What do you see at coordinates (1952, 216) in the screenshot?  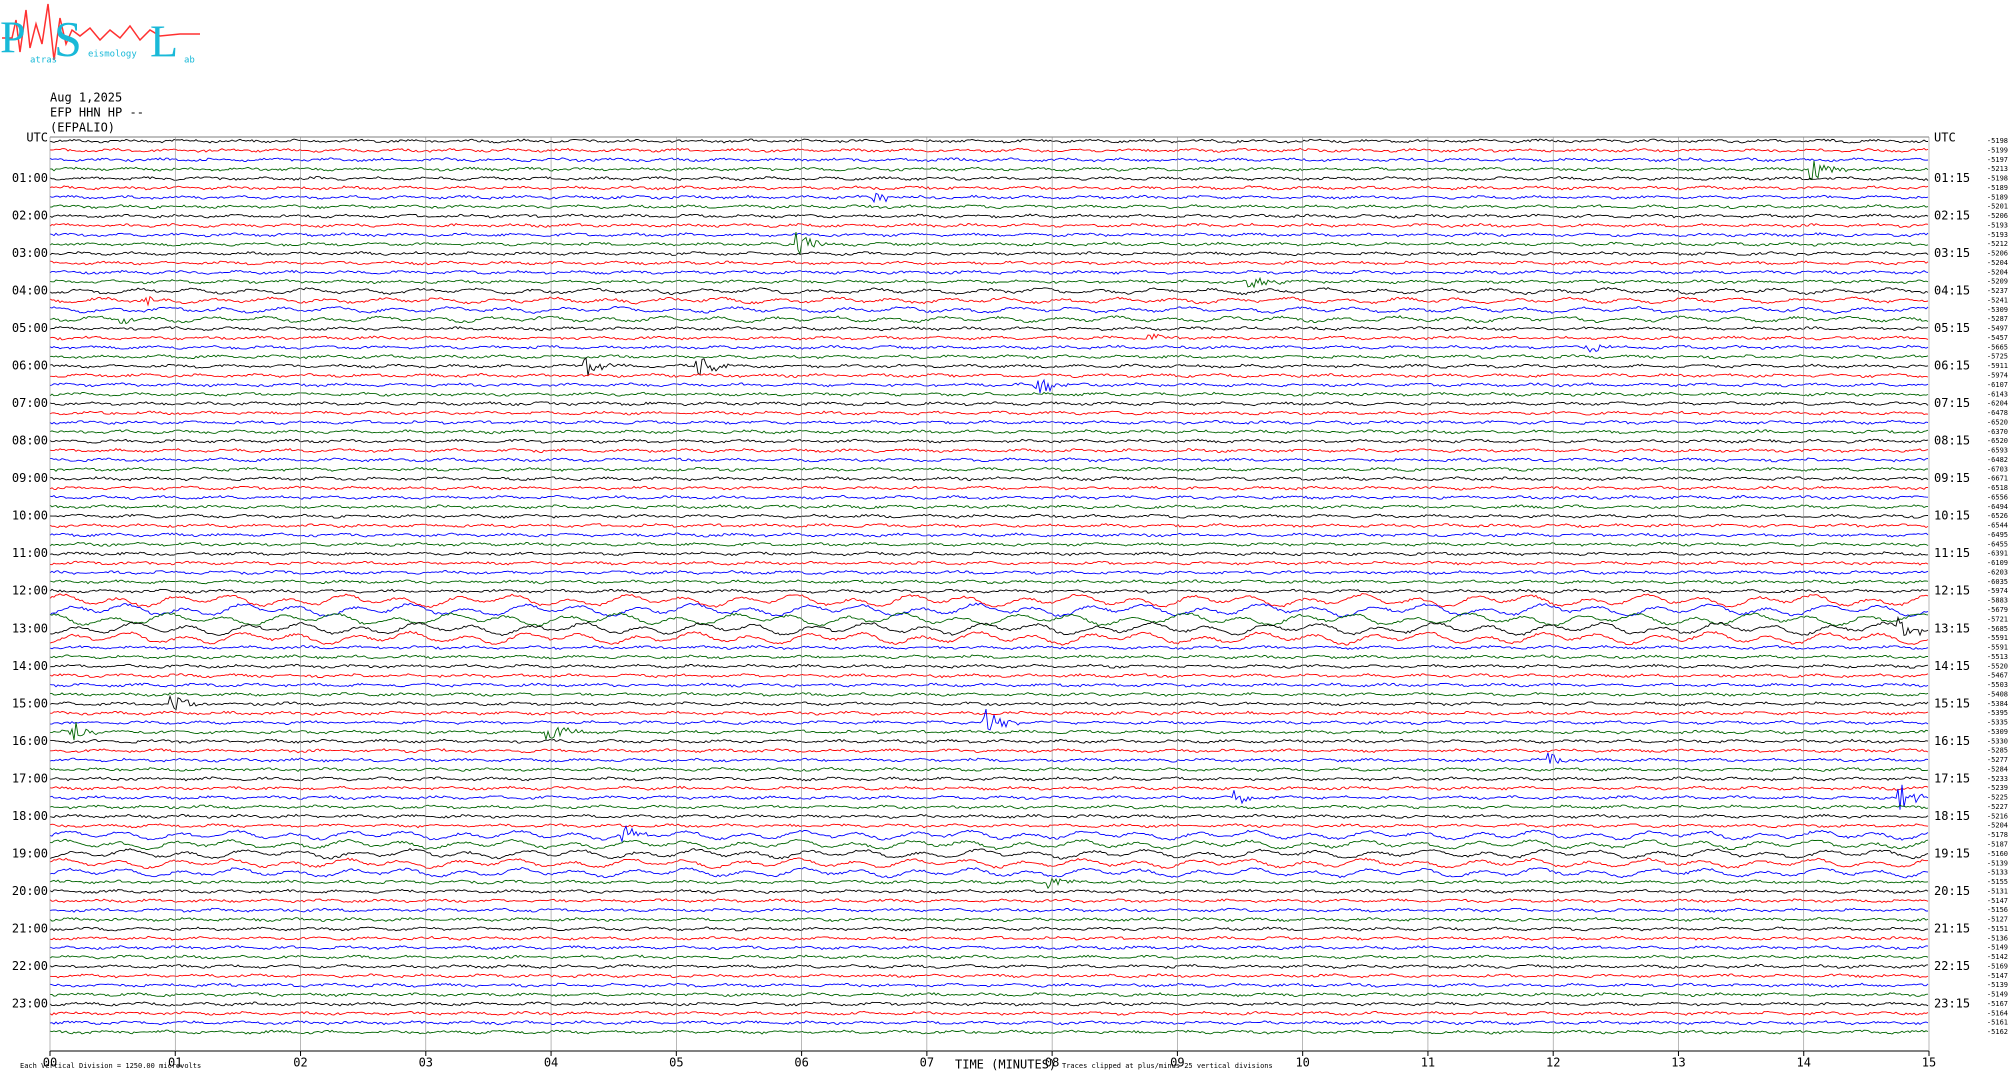 I see `right-time-label: 02:15` at bounding box center [1952, 216].